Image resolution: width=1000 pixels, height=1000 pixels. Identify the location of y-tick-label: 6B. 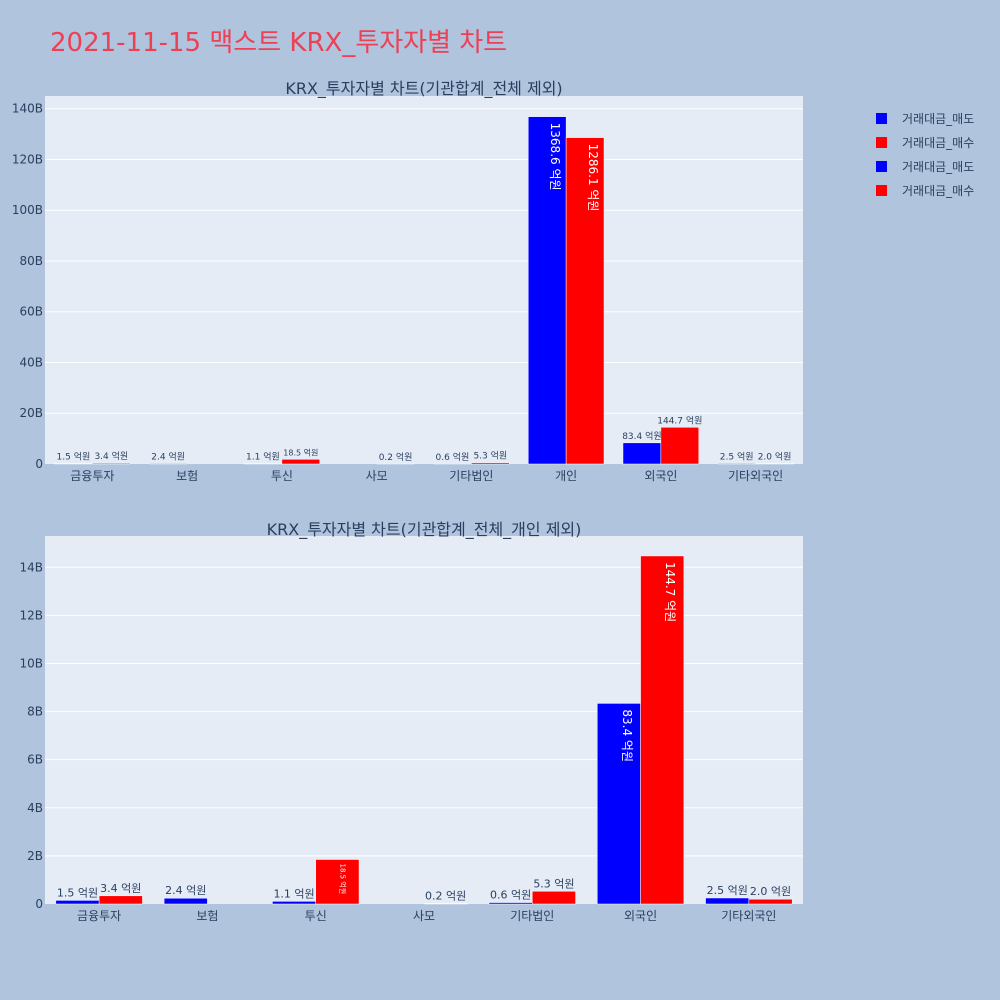
(35, 760).